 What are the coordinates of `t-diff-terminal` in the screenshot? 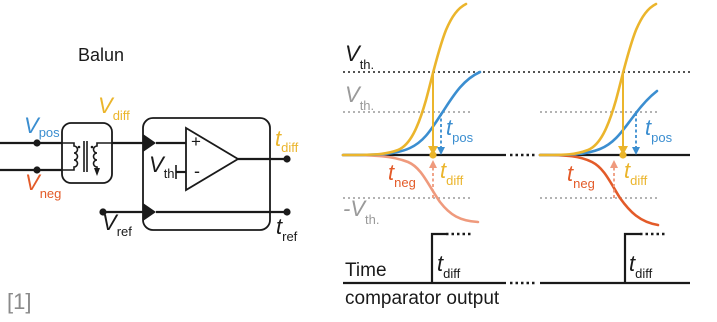 It's located at (287, 159).